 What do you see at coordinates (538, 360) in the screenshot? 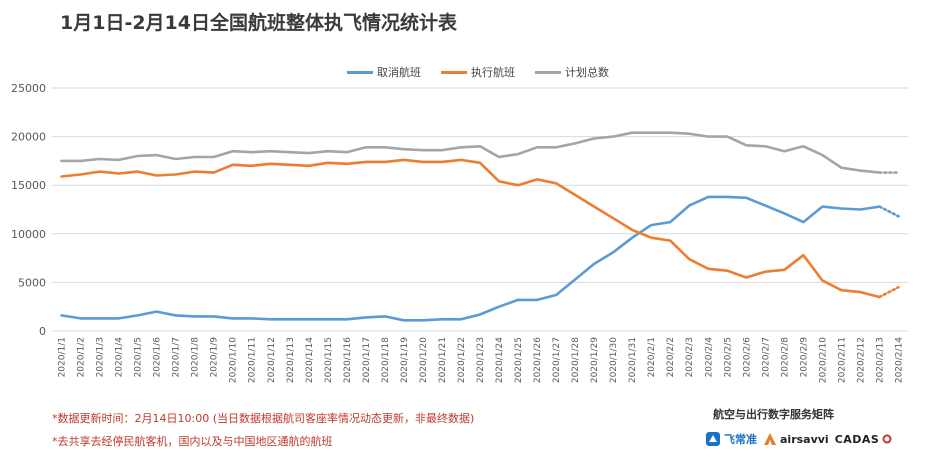
I see `x-tick-label: 2020/1/26` at bounding box center [538, 360].